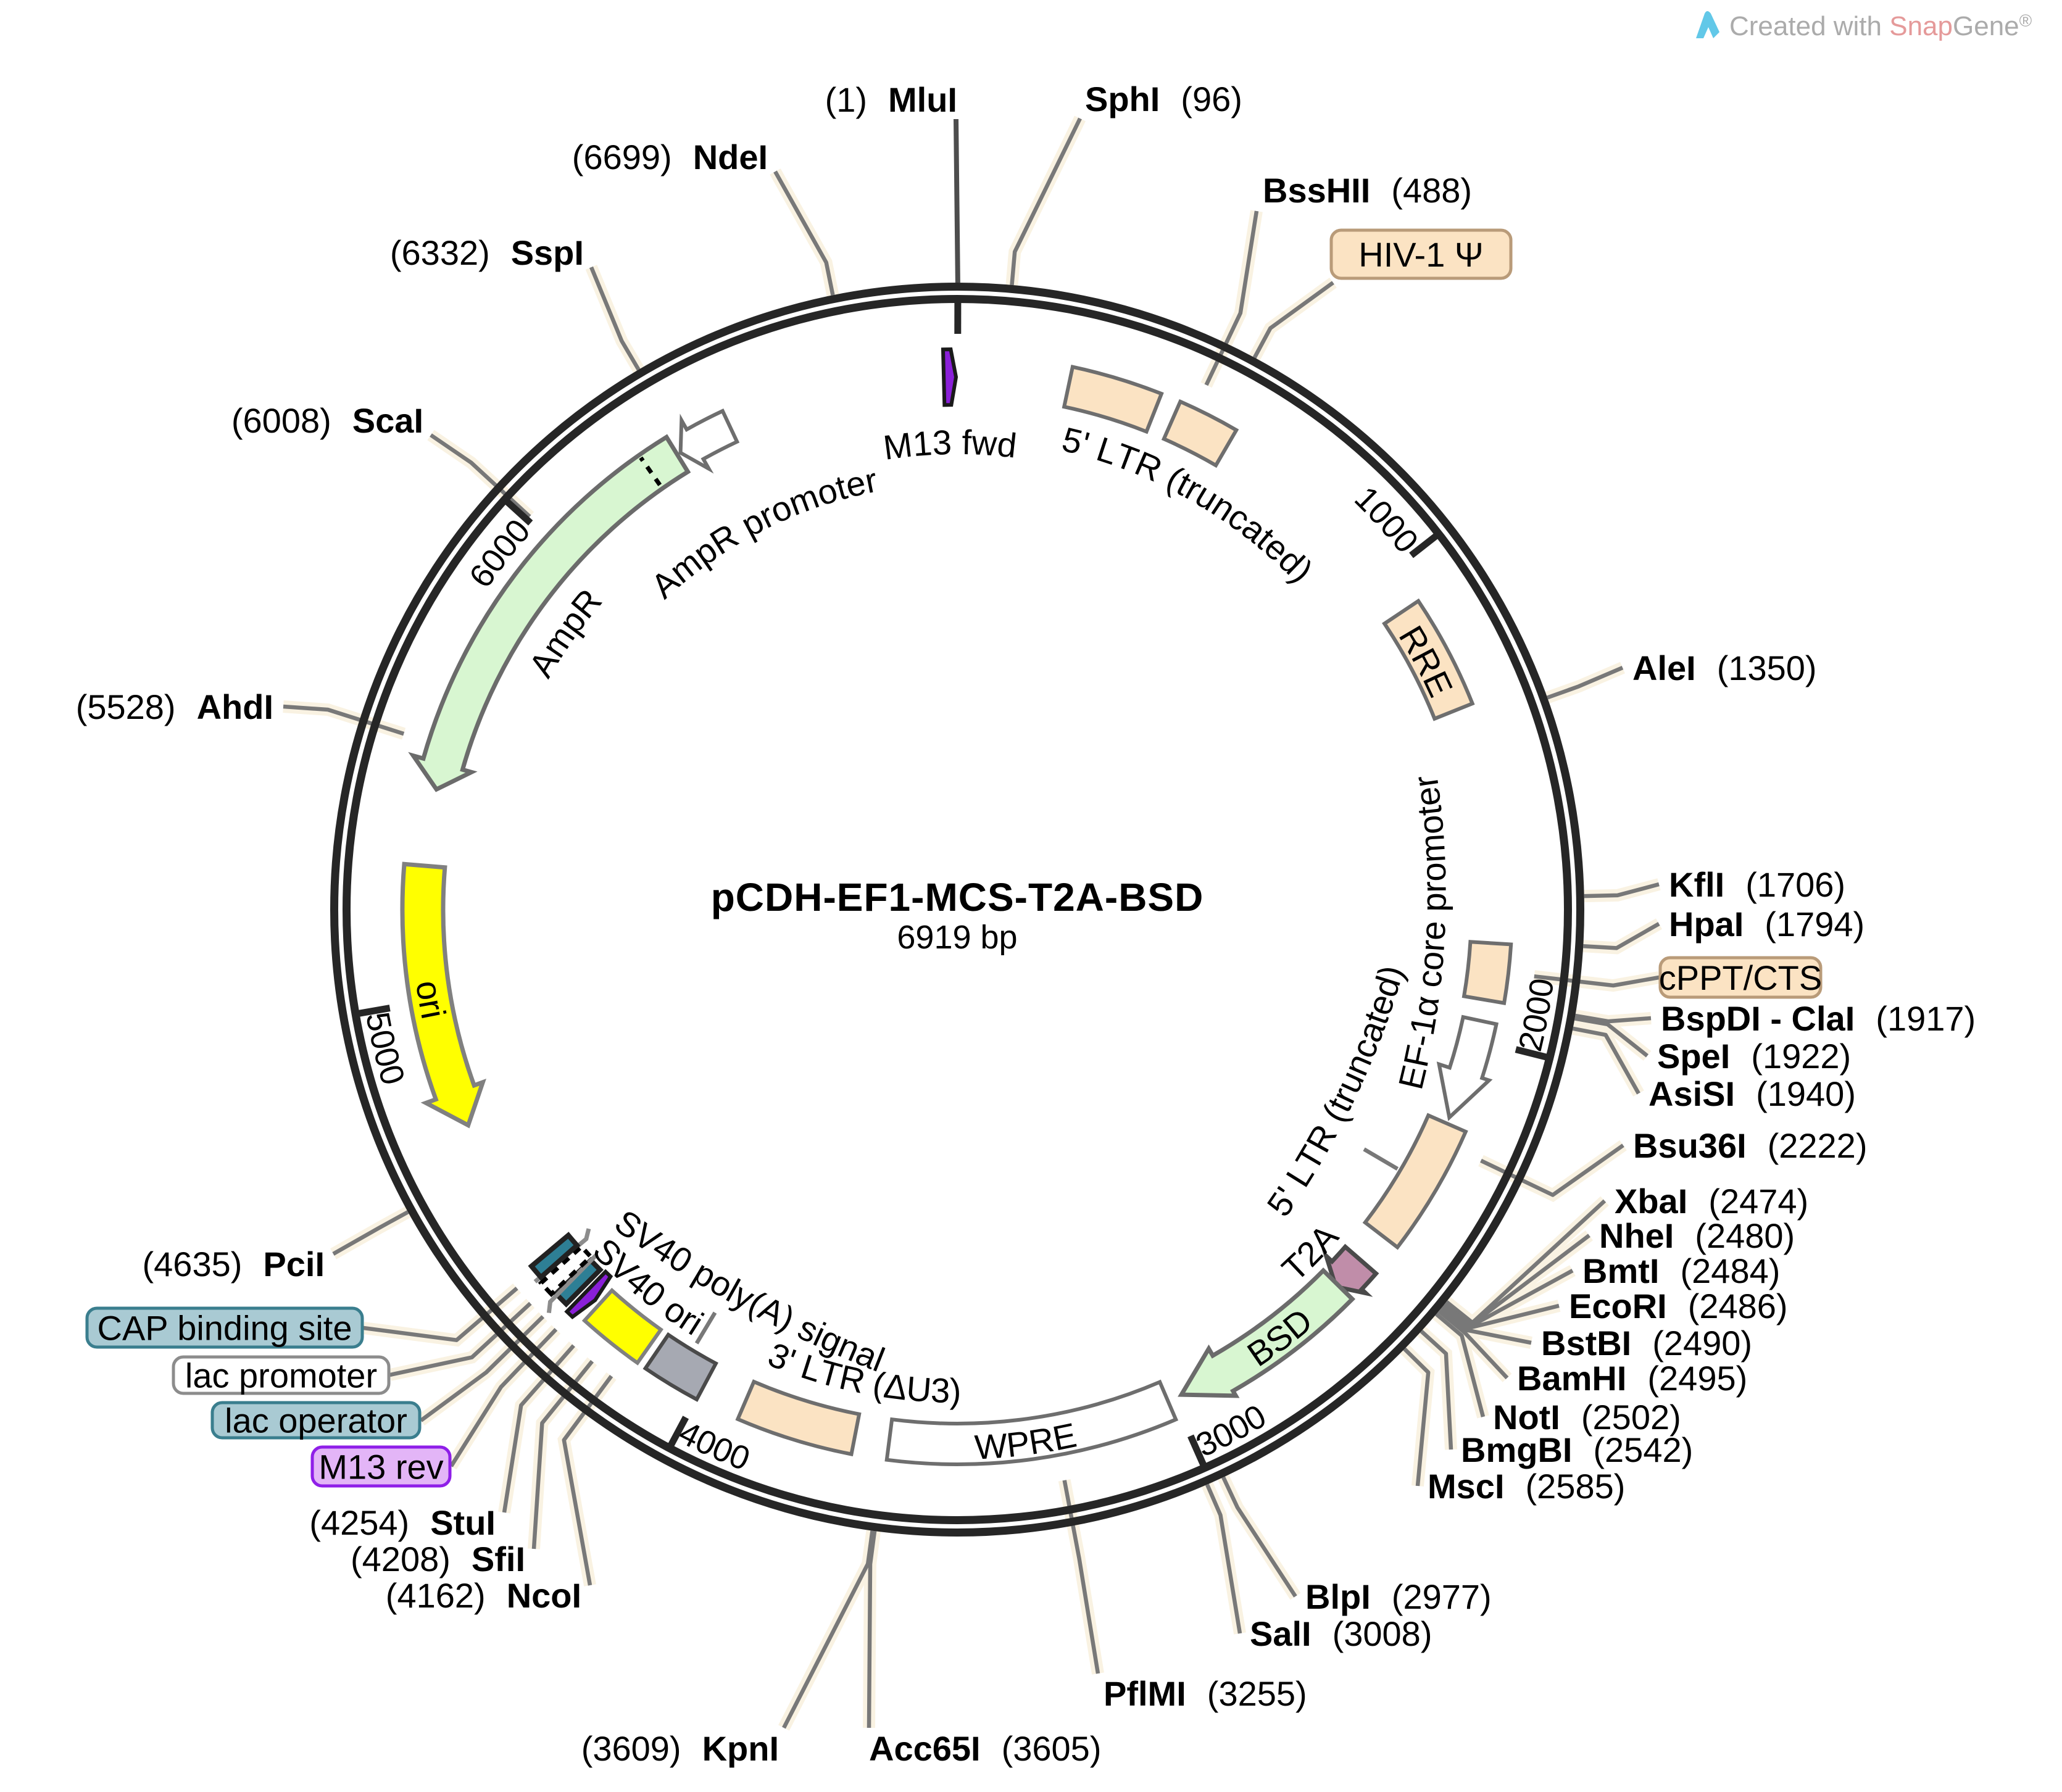  What do you see at coordinates (1618, 1306) in the screenshot?
I see `svg-text: EcoRI` at bounding box center [1618, 1306].